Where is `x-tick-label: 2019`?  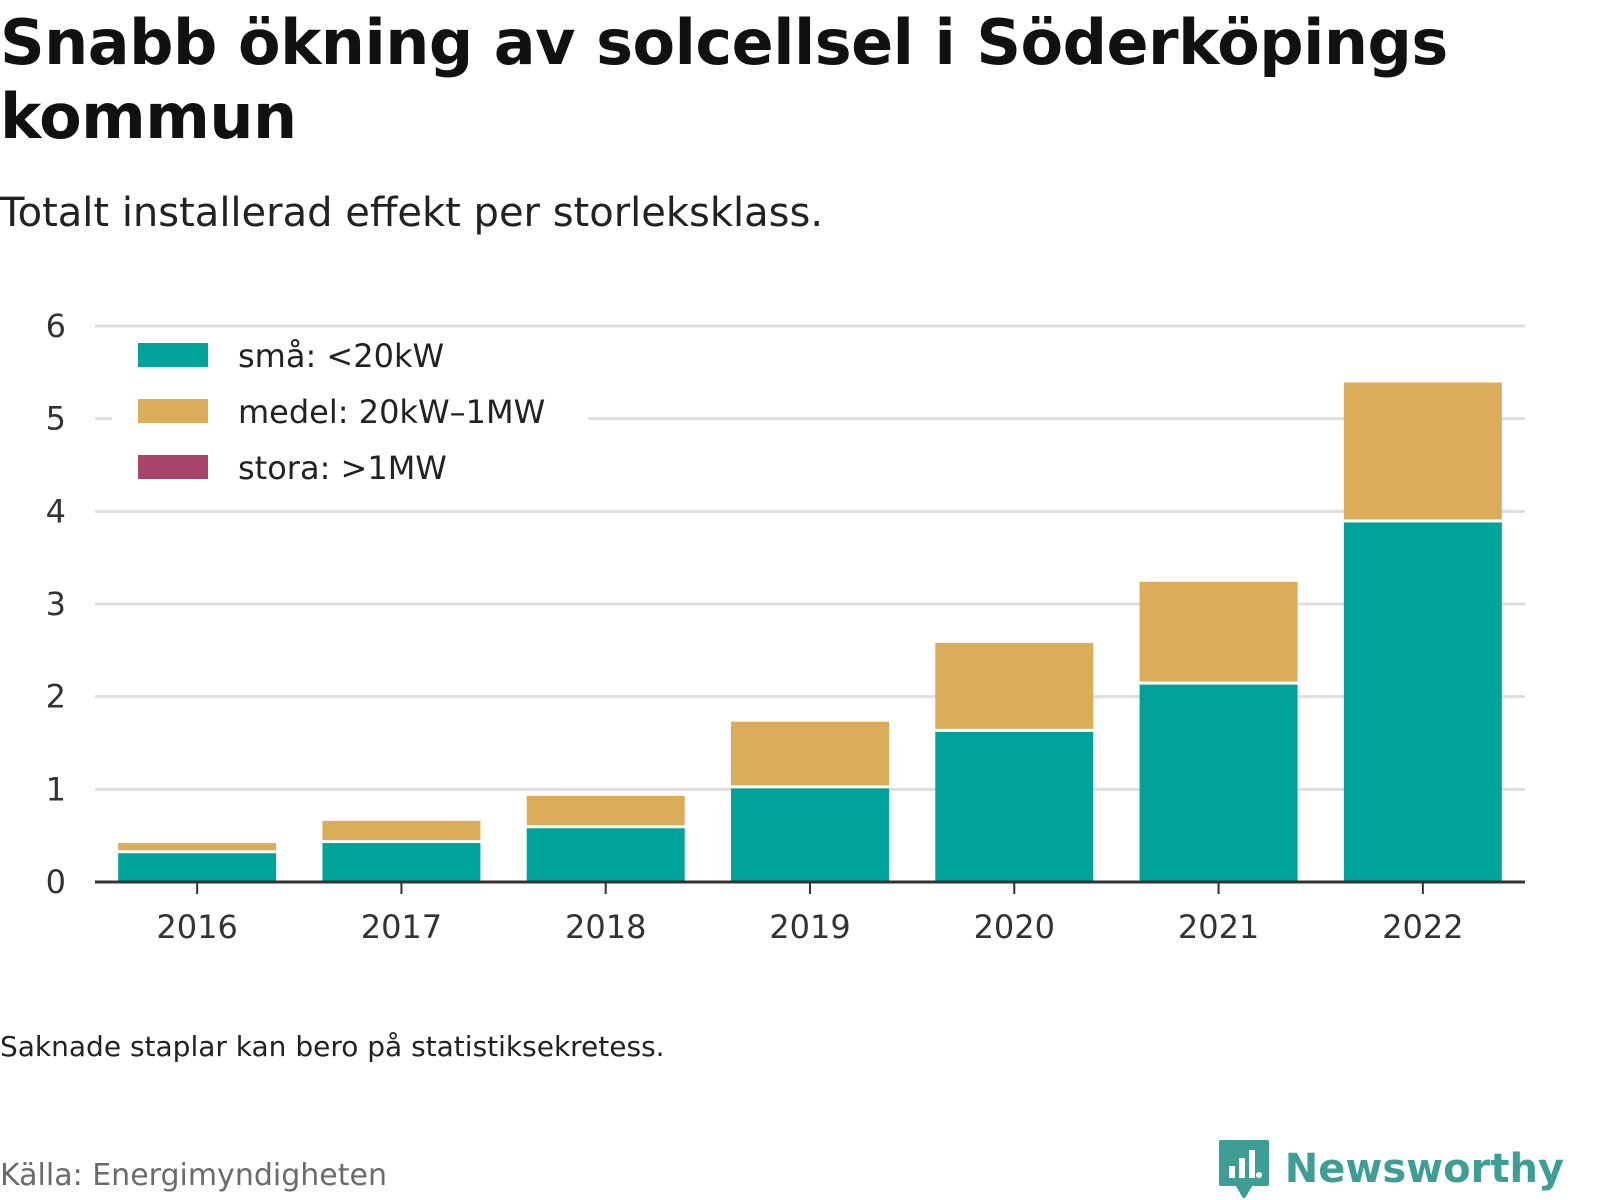 x-tick-label: 2019 is located at coordinates (809, 927).